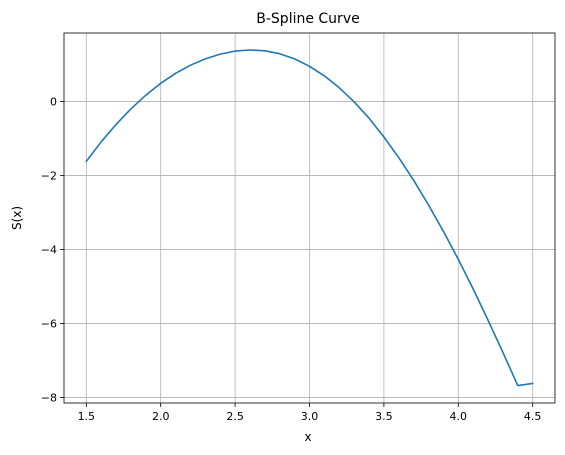  Describe the element at coordinates (161, 416) in the screenshot. I see `x-tick-label: 2.0` at that location.